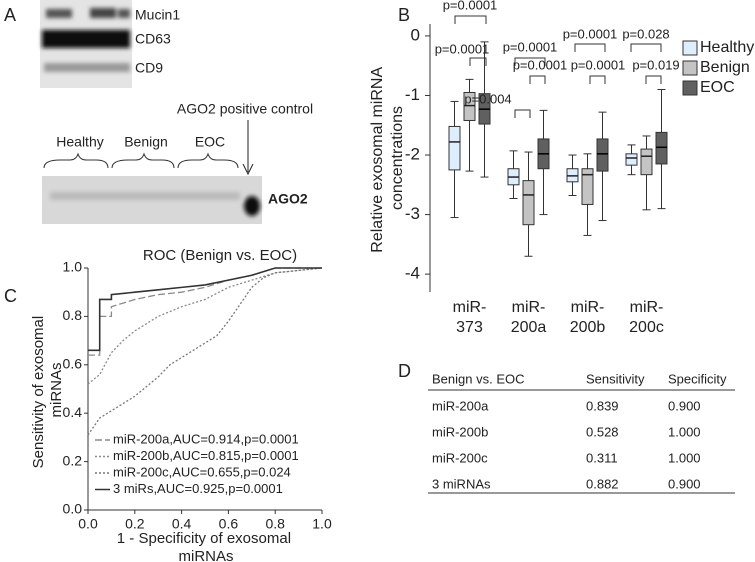  Describe the element at coordinates (135, 524) in the screenshot. I see `x-tick-label: 0.2` at that location.